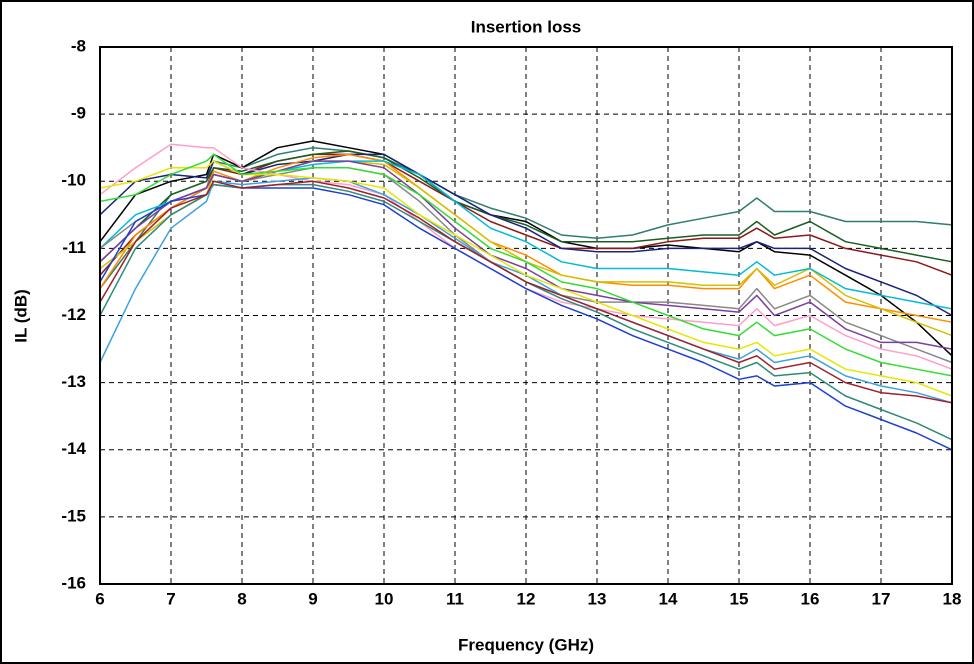 This screenshot has height=664, width=974. Describe the element at coordinates (73, 180) in the screenshot. I see `y-tick-label: -10` at that location.